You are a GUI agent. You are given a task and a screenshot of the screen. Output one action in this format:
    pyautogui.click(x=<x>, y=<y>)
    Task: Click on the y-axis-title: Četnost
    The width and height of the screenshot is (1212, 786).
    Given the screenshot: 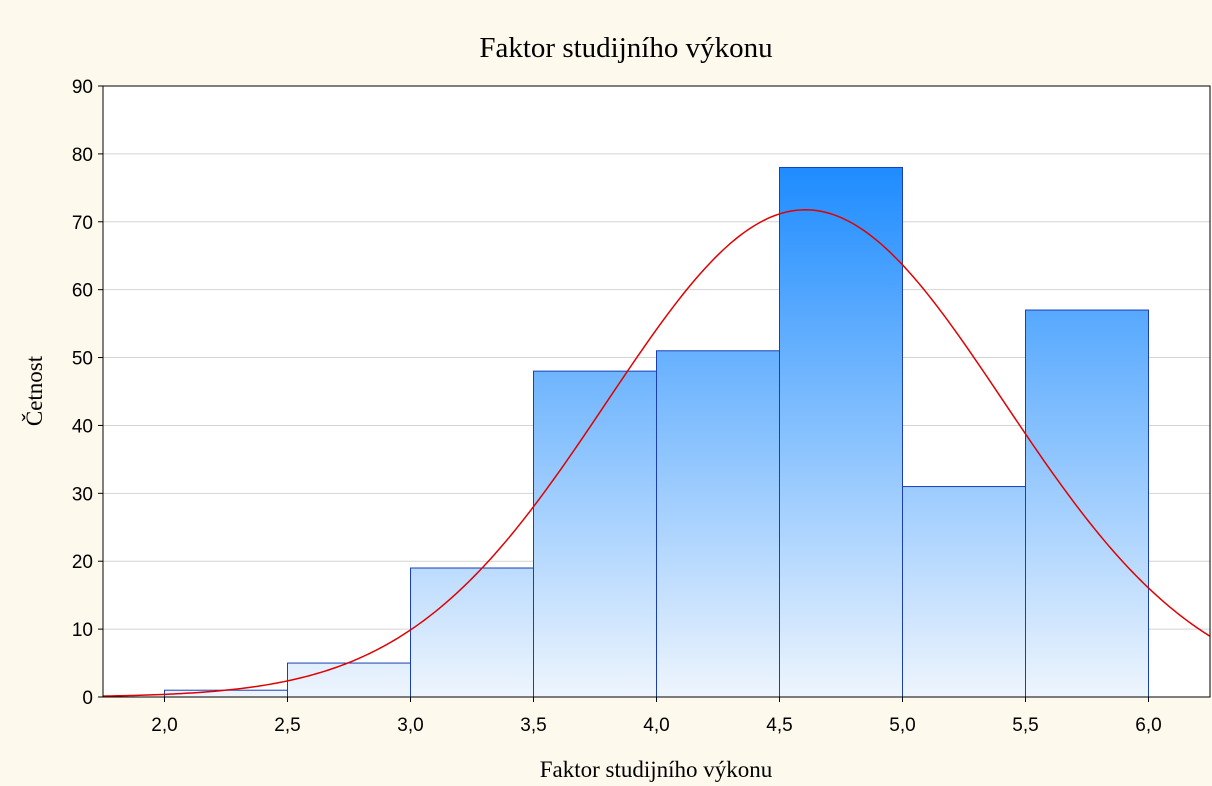 What is the action you would take?
    pyautogui.click(x=34, y=390)
    